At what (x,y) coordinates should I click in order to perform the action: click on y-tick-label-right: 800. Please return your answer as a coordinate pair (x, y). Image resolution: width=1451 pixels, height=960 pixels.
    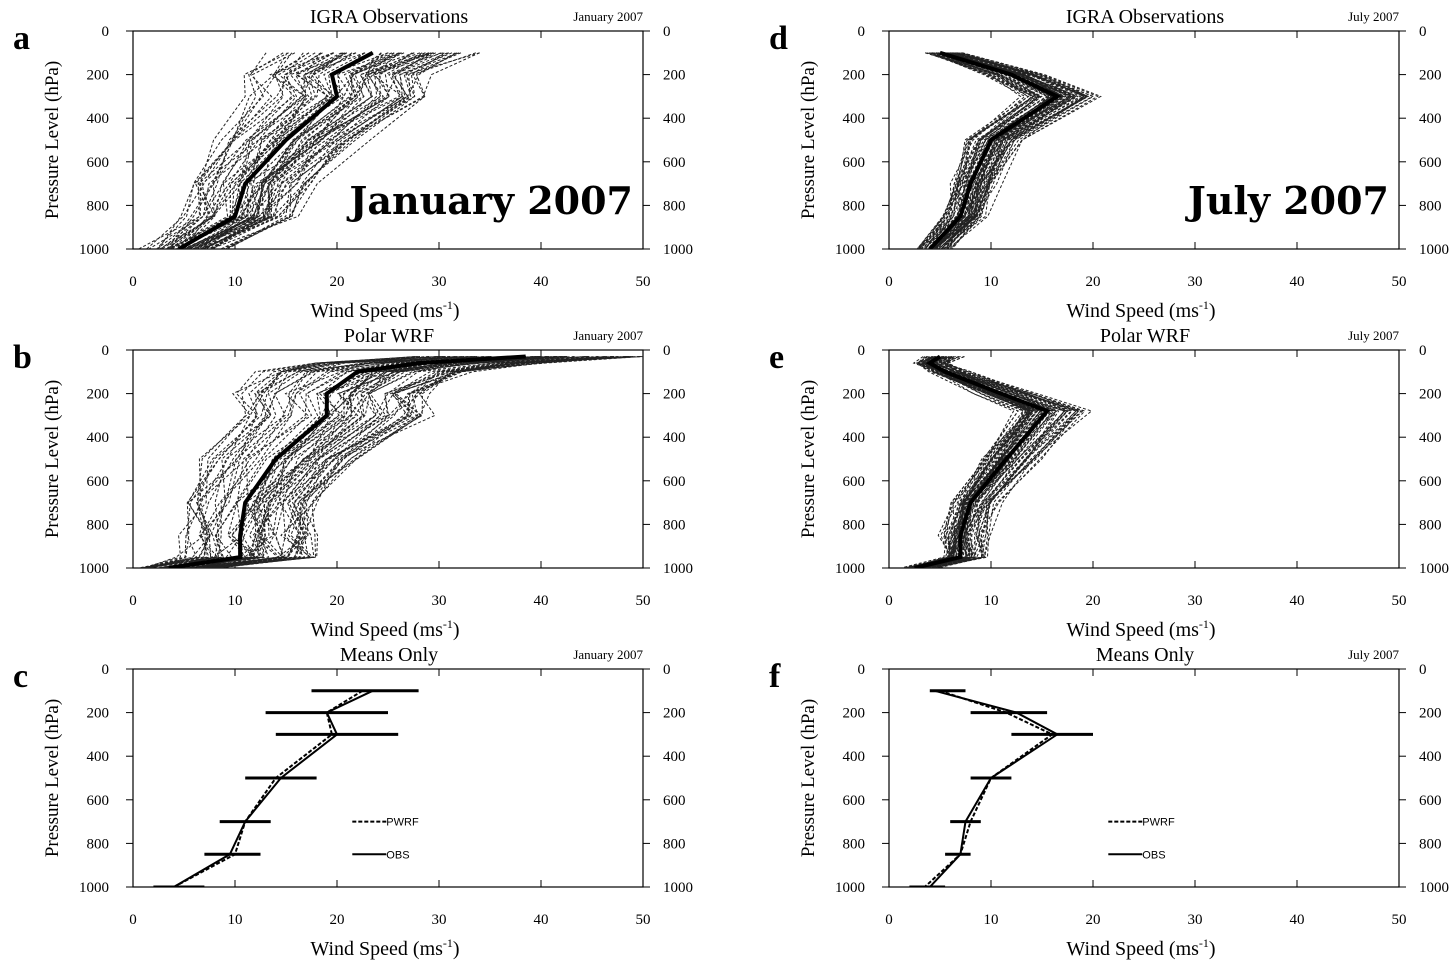
    Looking at the image, I should click on (674, 206).